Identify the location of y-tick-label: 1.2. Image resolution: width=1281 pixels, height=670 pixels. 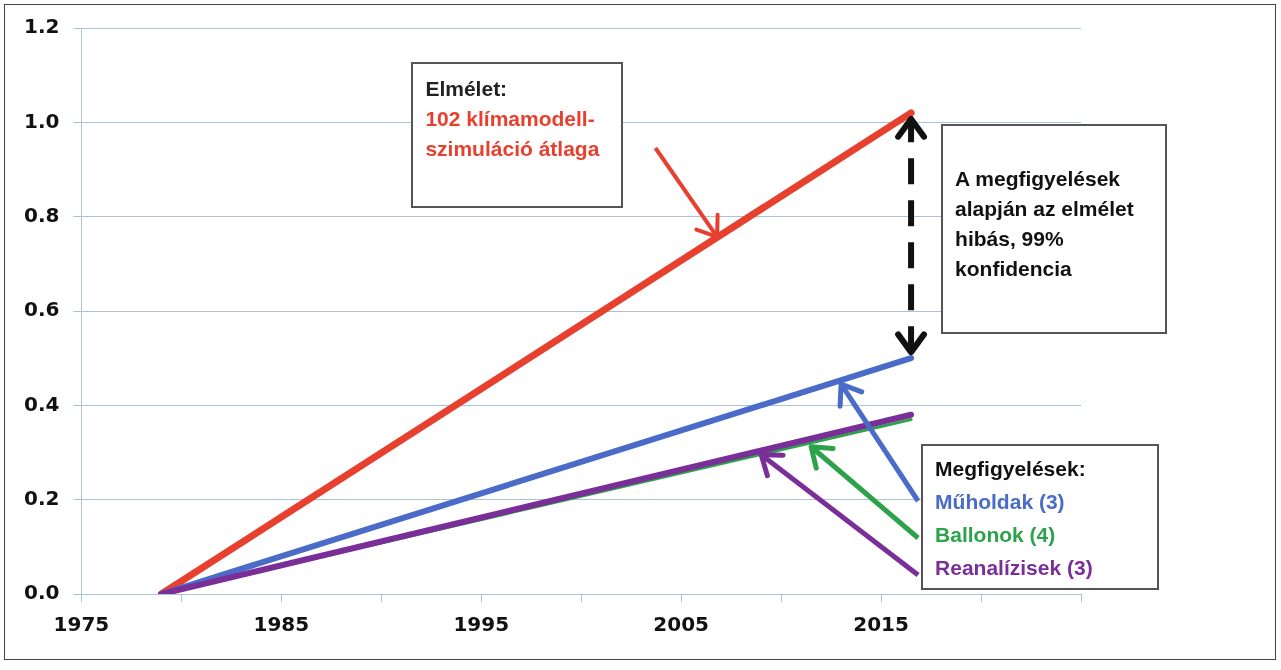
(41, 26).